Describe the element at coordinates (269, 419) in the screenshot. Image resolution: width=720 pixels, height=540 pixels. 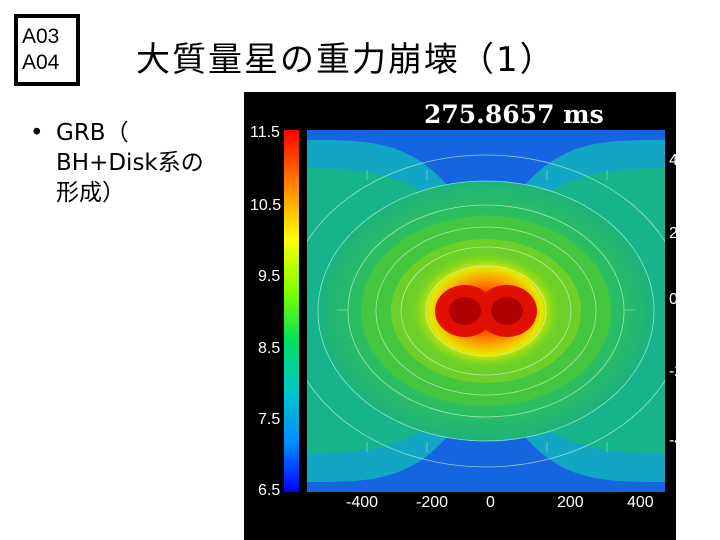
I see `colorbar-tick: 7.5` at that location.